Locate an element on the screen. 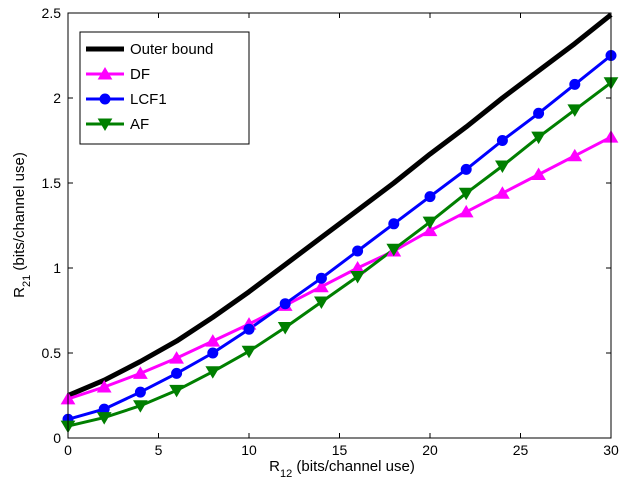 The width and height of the screenshot is (621, 482). x-tick-label: 15 is located at coordinates (340, 450).